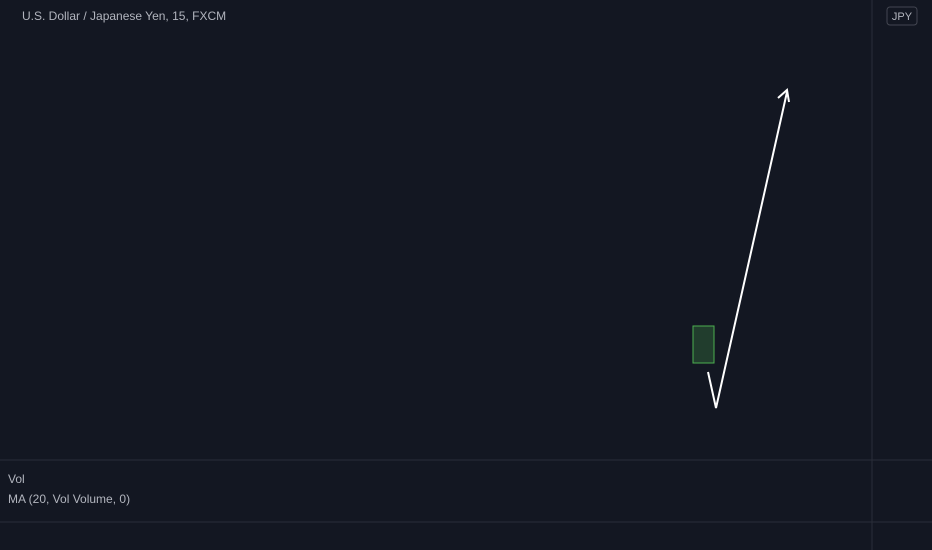 The width and height of the screenshot is (932, 550). What do you see at coordinates (16, 479) in the screenshot?
I see `volume-title: Vol` at bounding box center [16, 479].